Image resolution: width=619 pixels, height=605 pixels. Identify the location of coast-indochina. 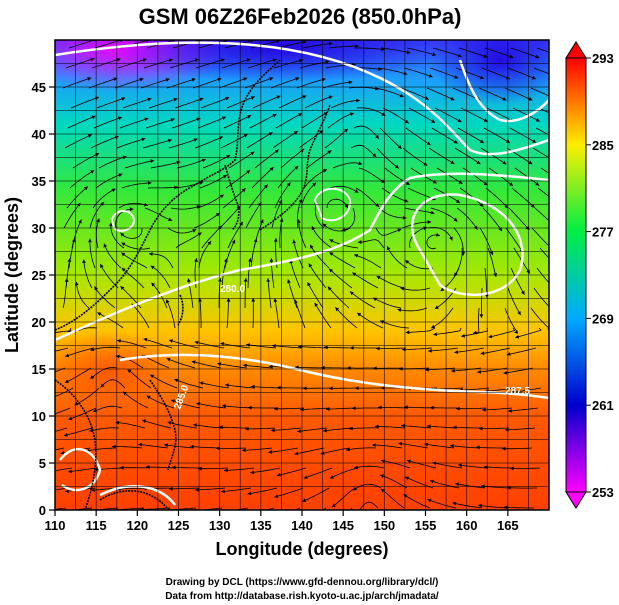
(76, 444).